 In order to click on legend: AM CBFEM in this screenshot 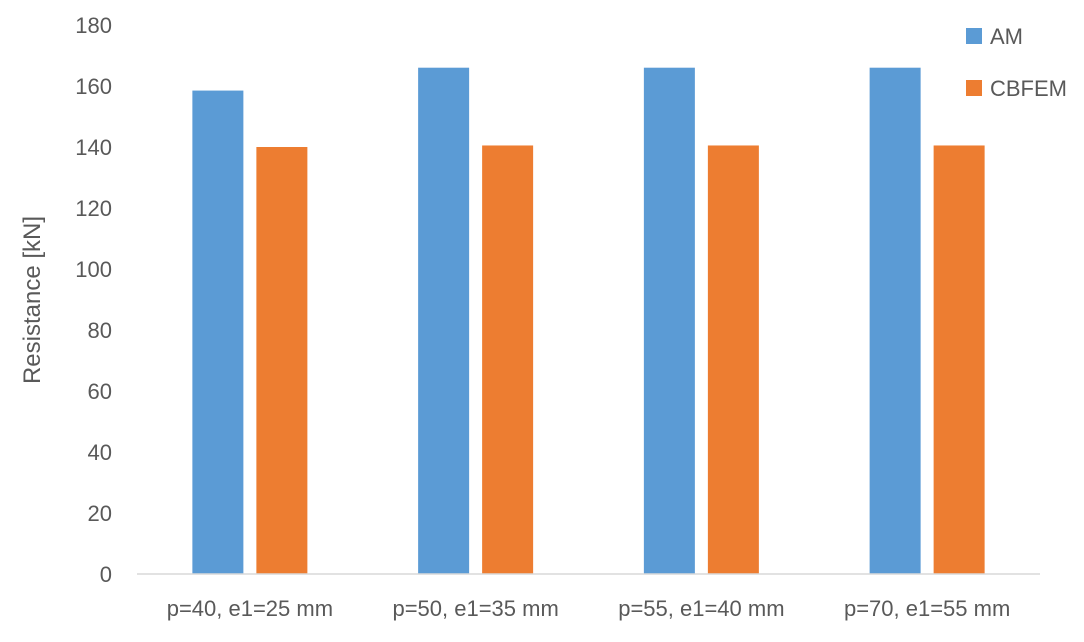, I will do `click(1016, 62)`.